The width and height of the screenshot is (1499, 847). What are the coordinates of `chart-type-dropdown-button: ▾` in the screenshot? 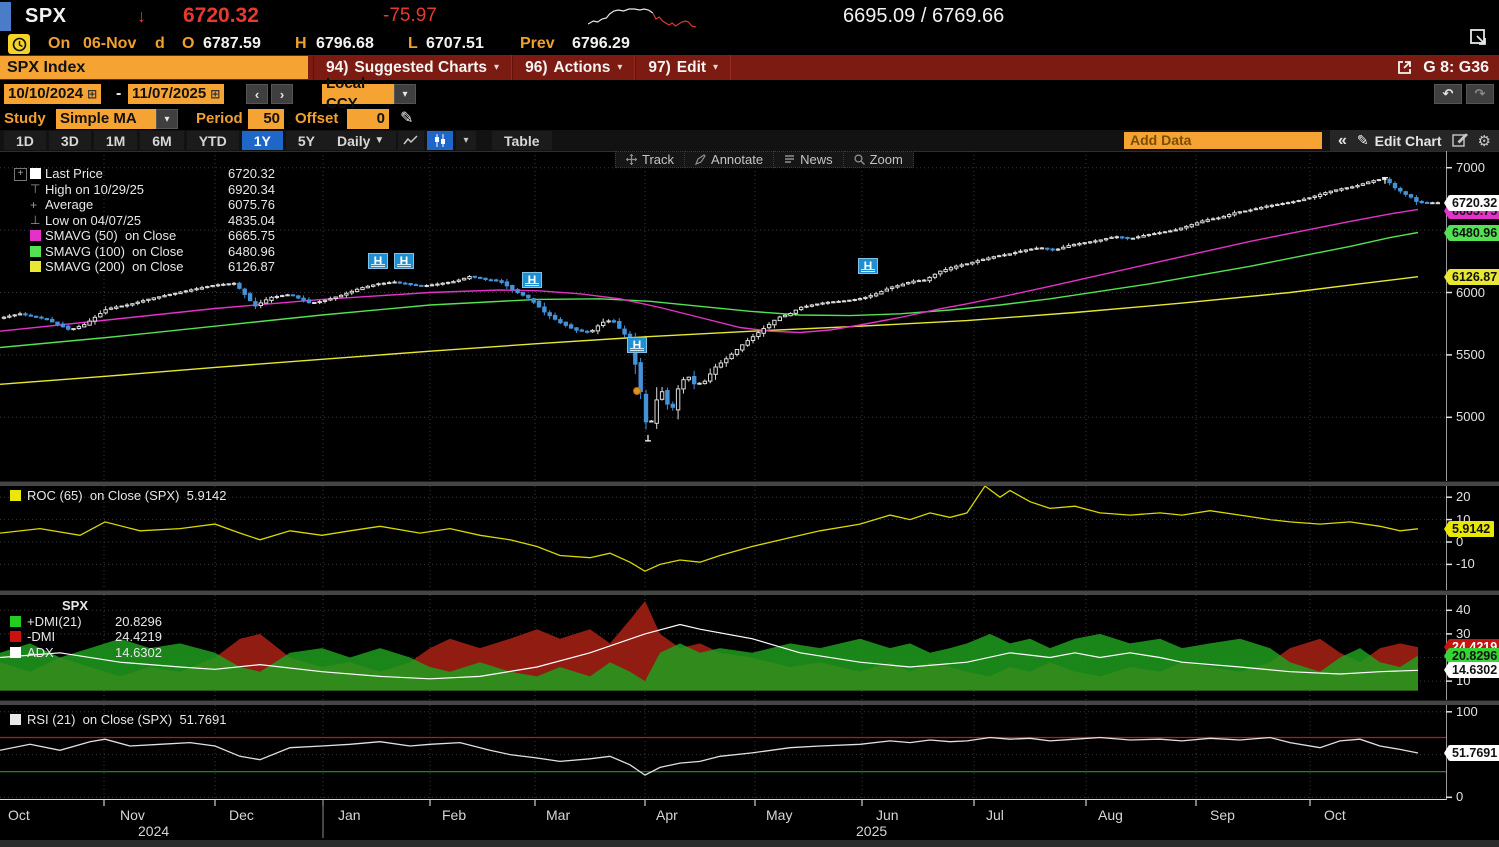 It's located at (466, 140).